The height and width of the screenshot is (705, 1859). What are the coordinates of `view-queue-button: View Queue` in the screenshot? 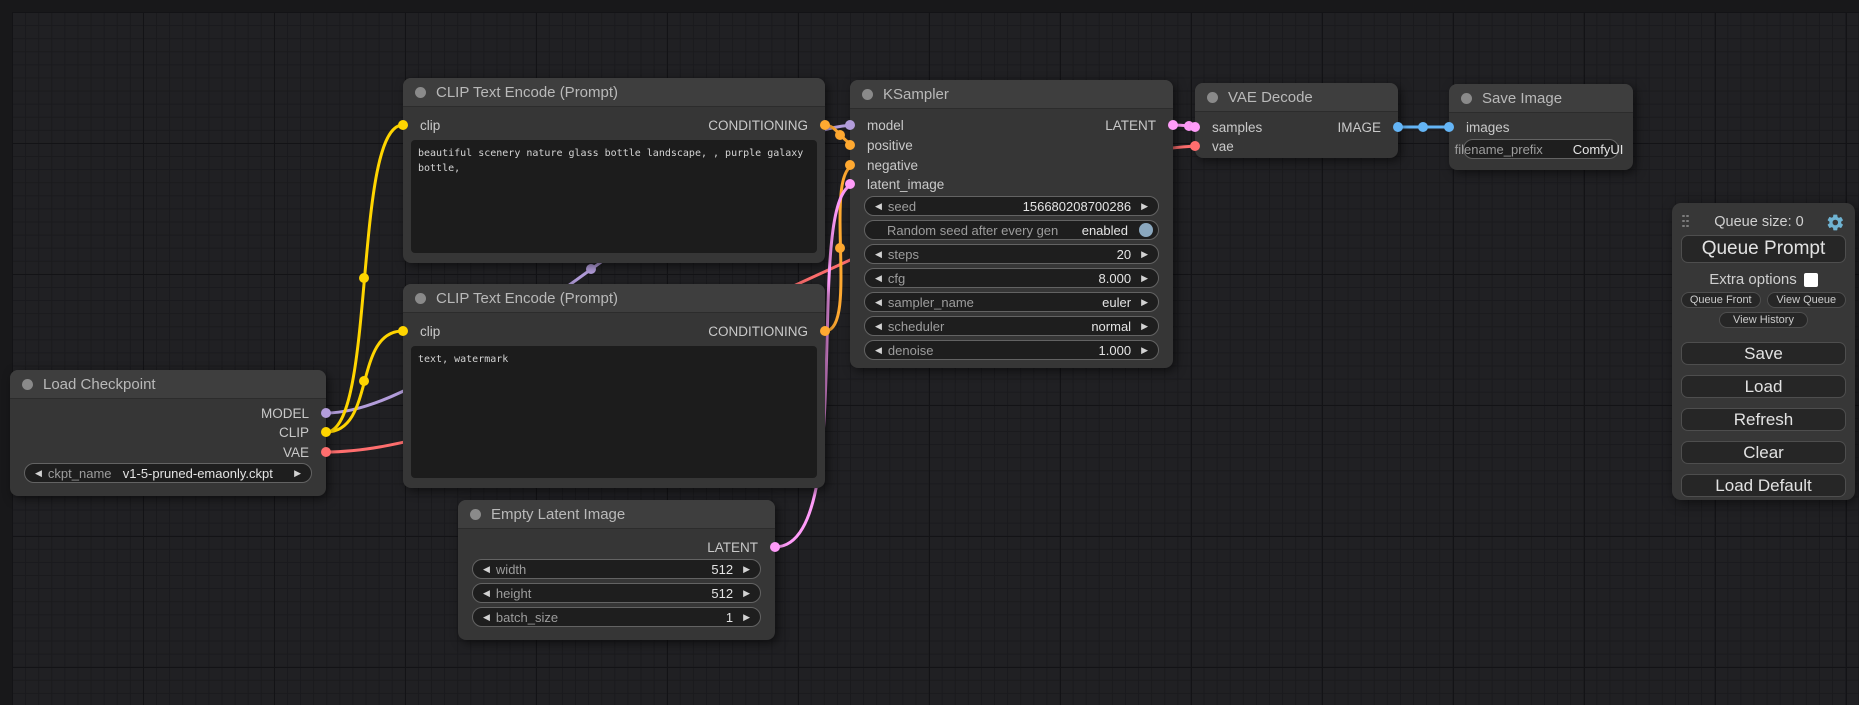 It's located at (1806, 300).